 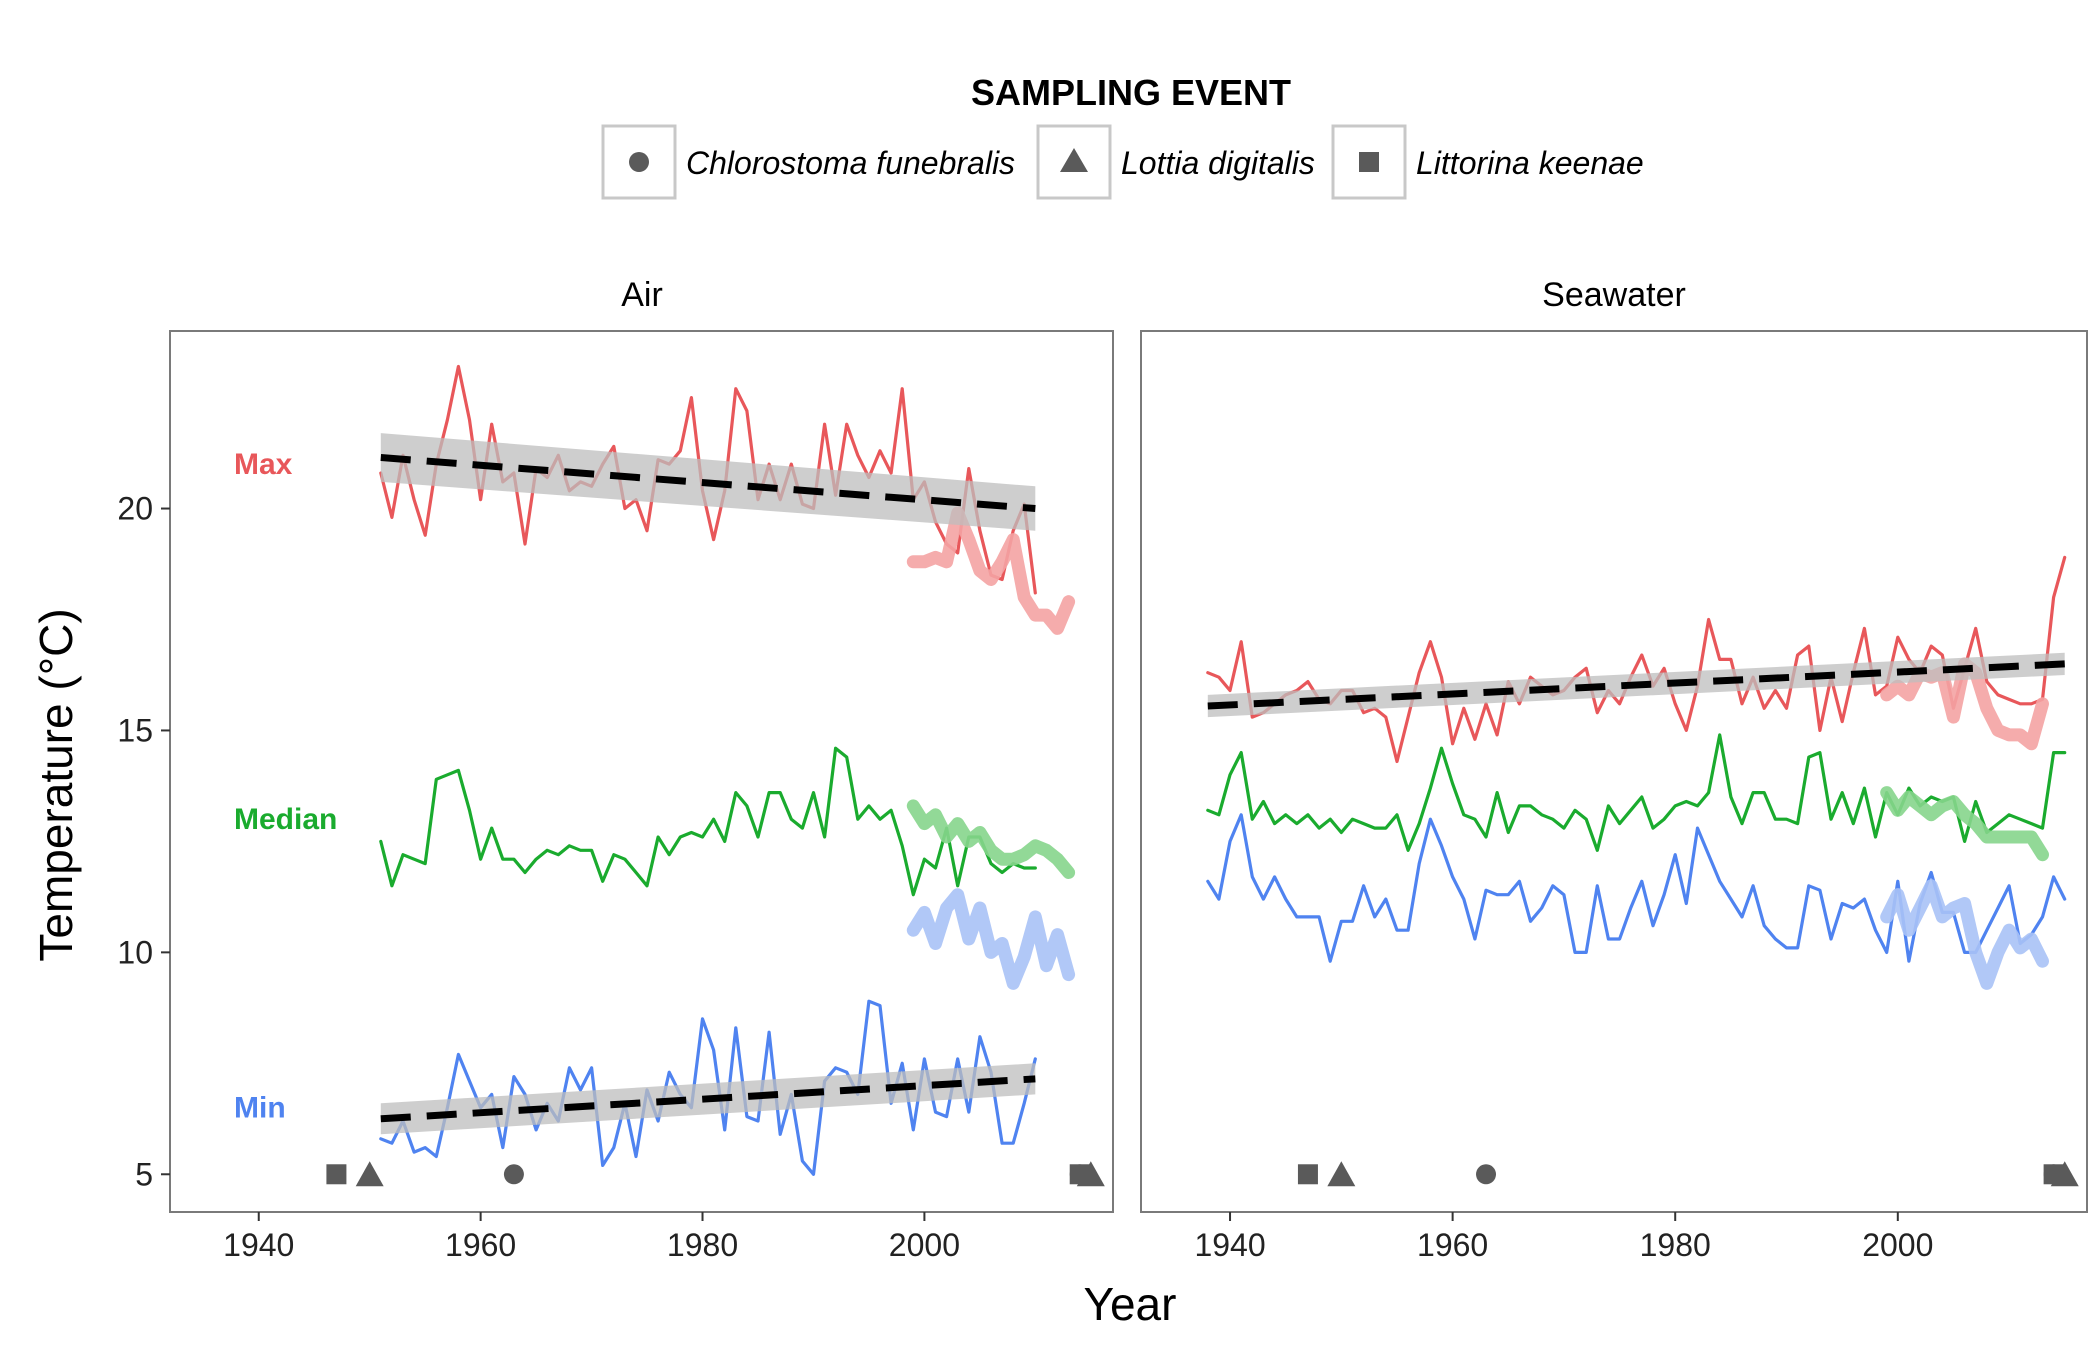 I want to click on air-min-line, so click(x=708, y=1087).